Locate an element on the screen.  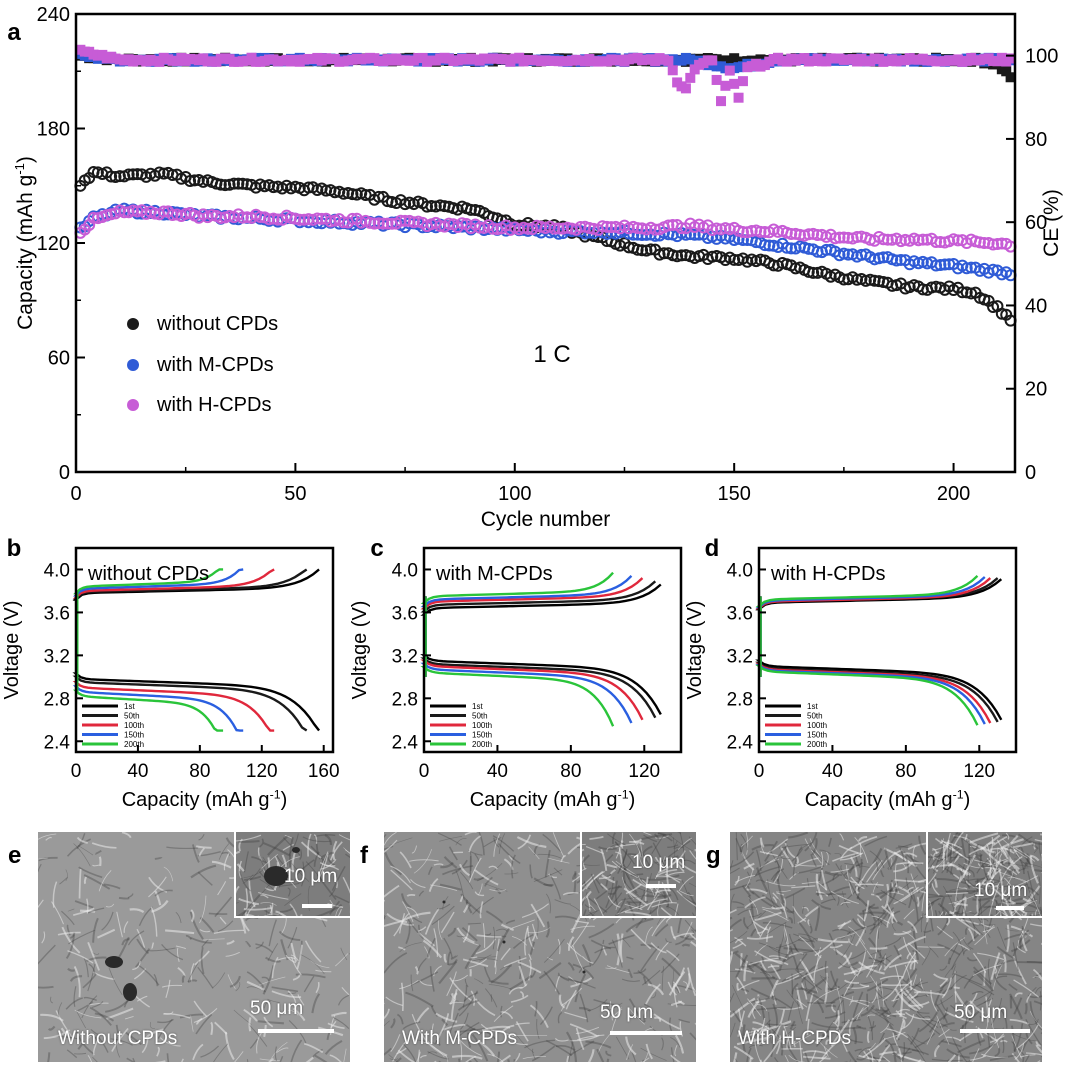
discharge-curve-1st is located at coordinates (879, 658).